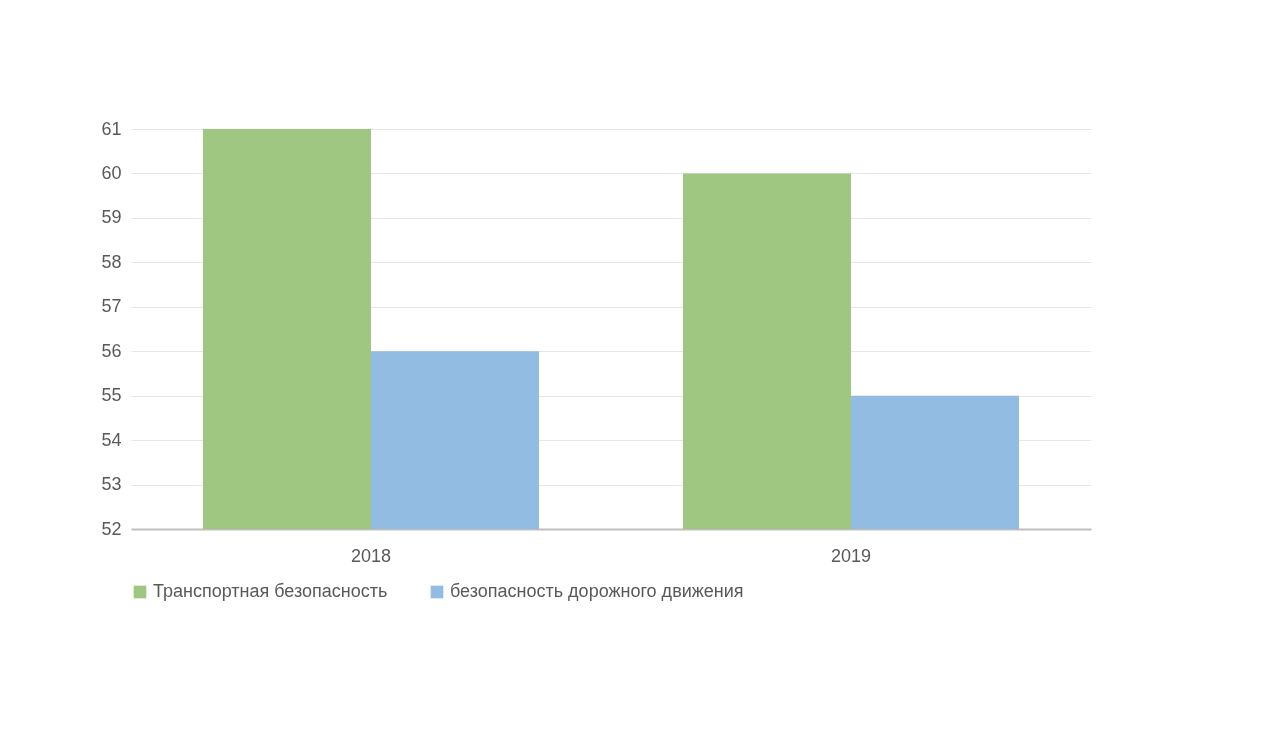 This screenshot has height=747, width=1288. Describe the element at coordinates (111, 395) in the screenshot. I see `y-tick-label: 55` at that location.